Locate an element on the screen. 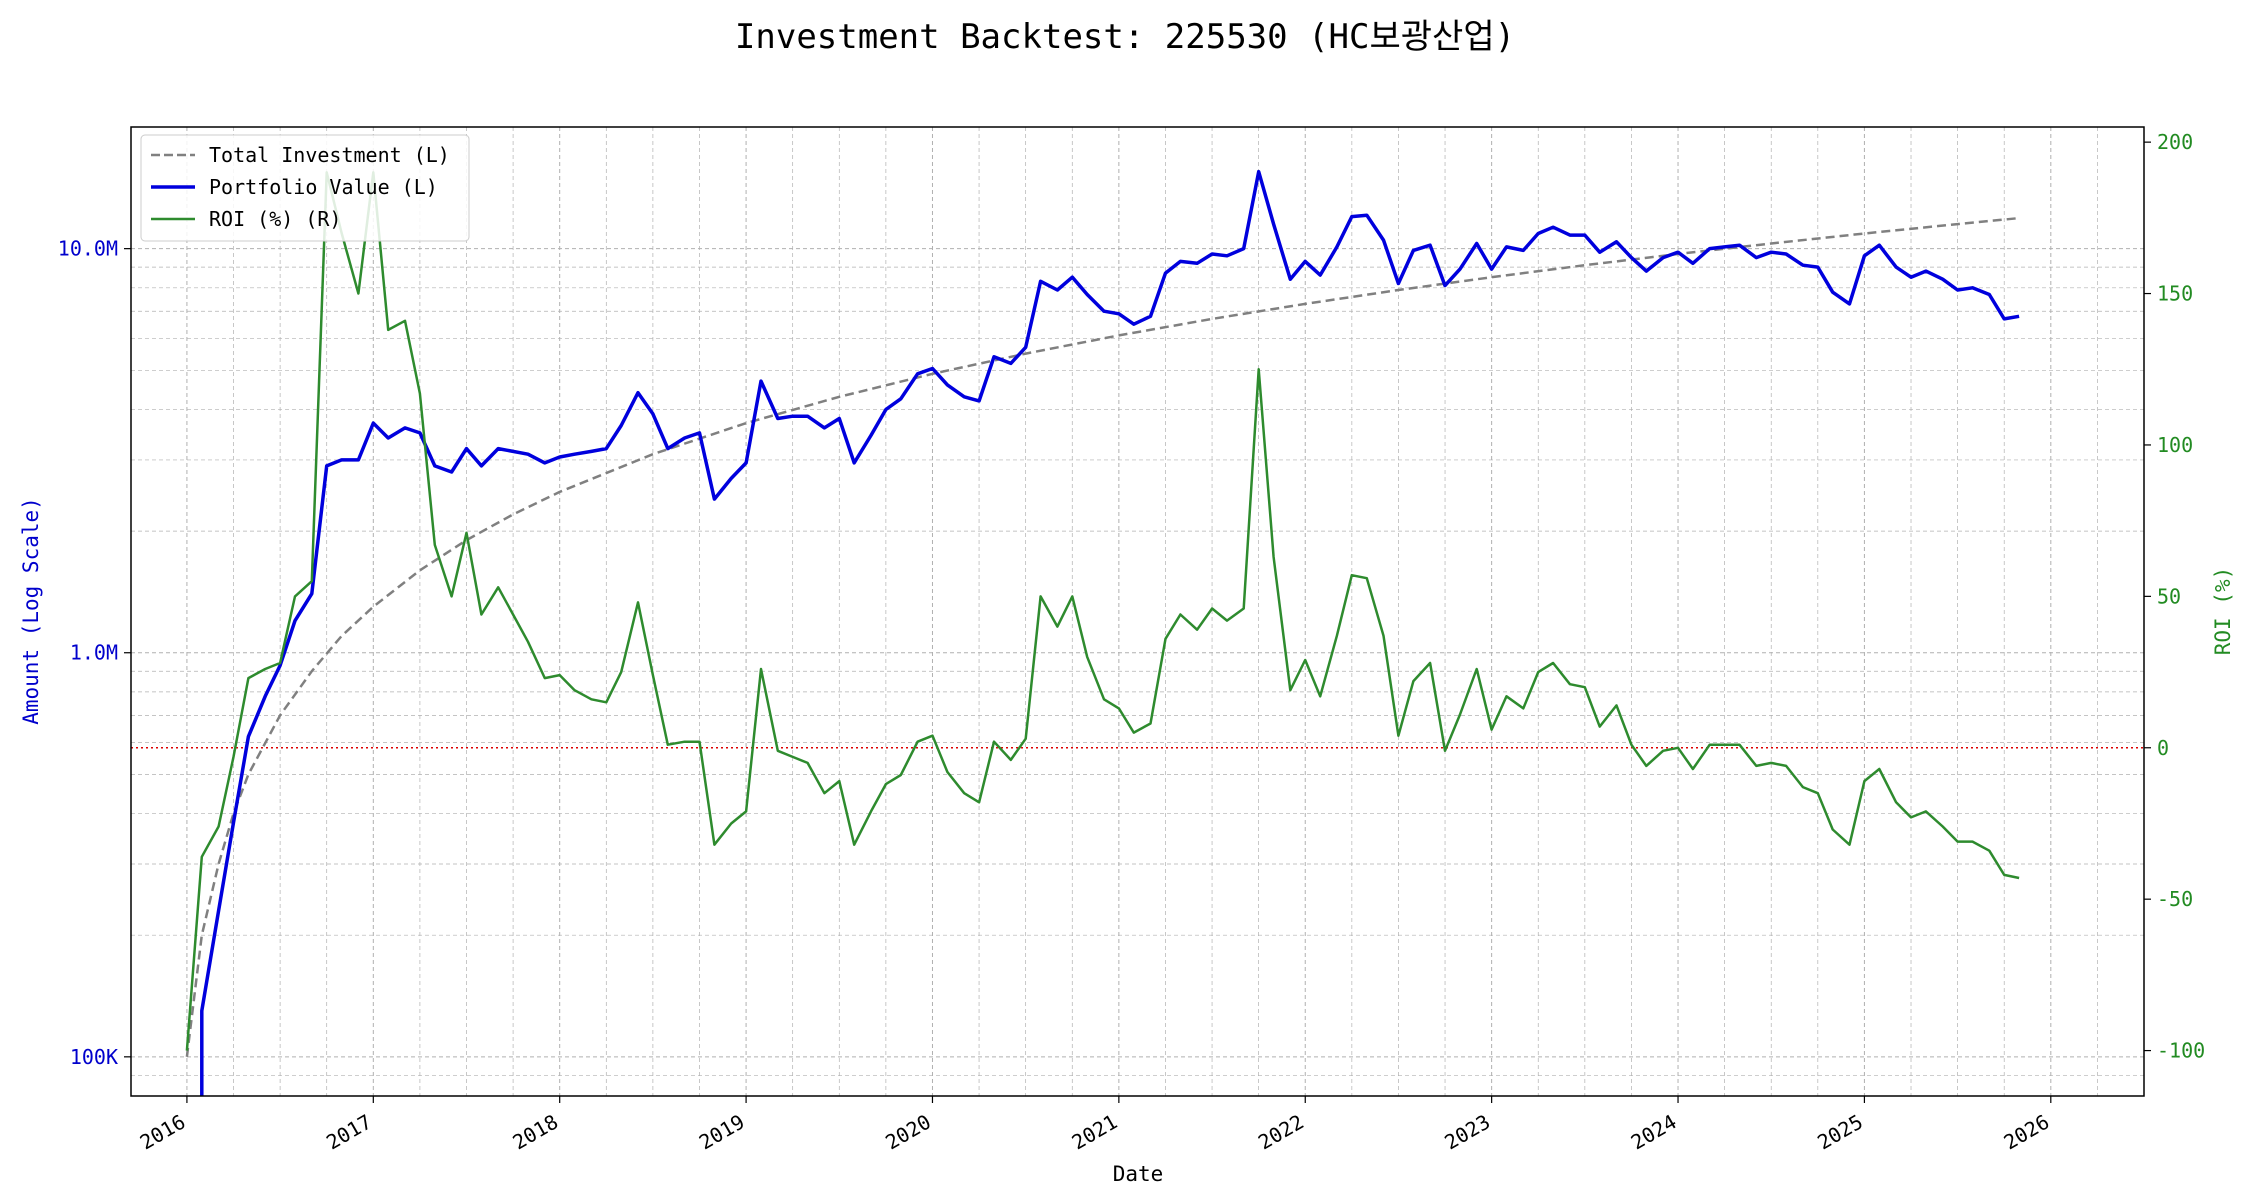 The width and height of the screenshot is (2250, 1200). legend-label-roi: ROI (%) (R) is located at coordinates (275, 219).